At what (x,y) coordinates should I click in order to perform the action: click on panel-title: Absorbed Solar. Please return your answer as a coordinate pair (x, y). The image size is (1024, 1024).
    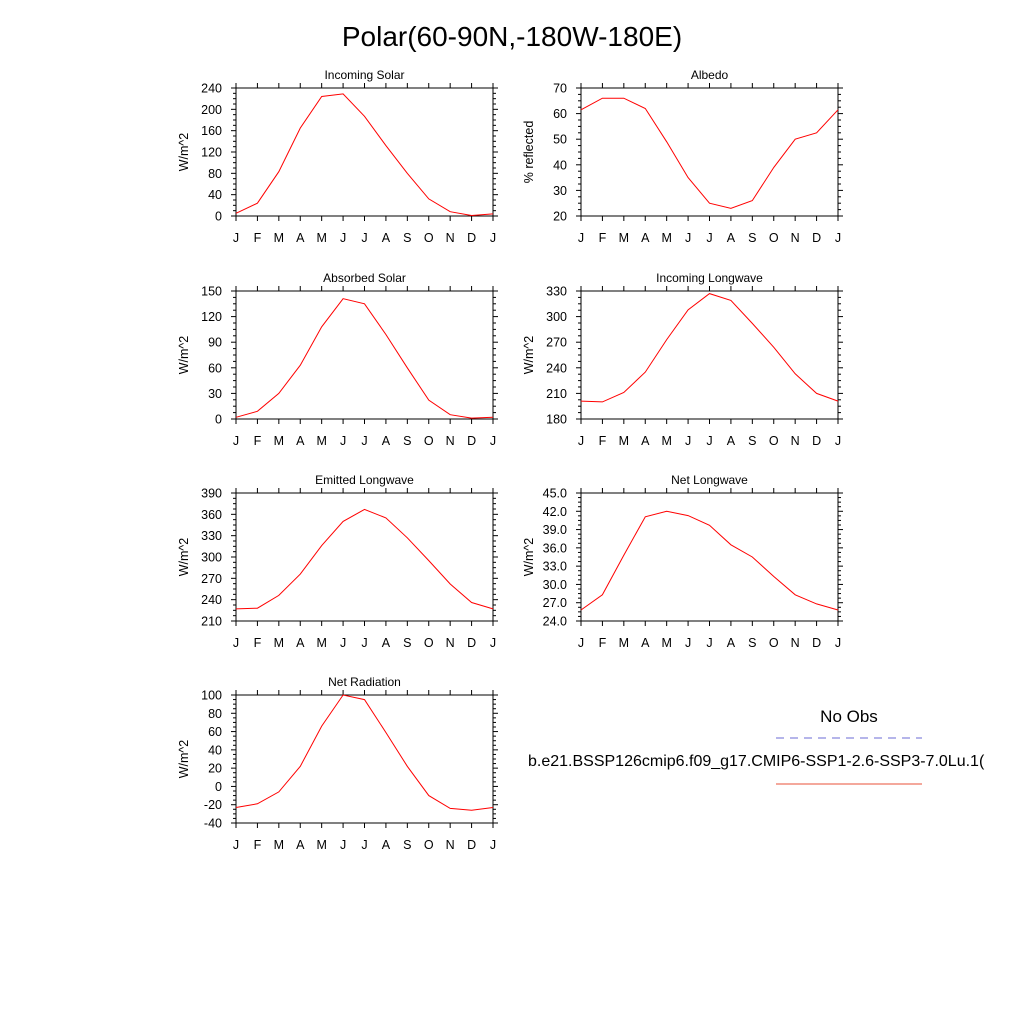
    Looking at the image, I should click on (364, 278).